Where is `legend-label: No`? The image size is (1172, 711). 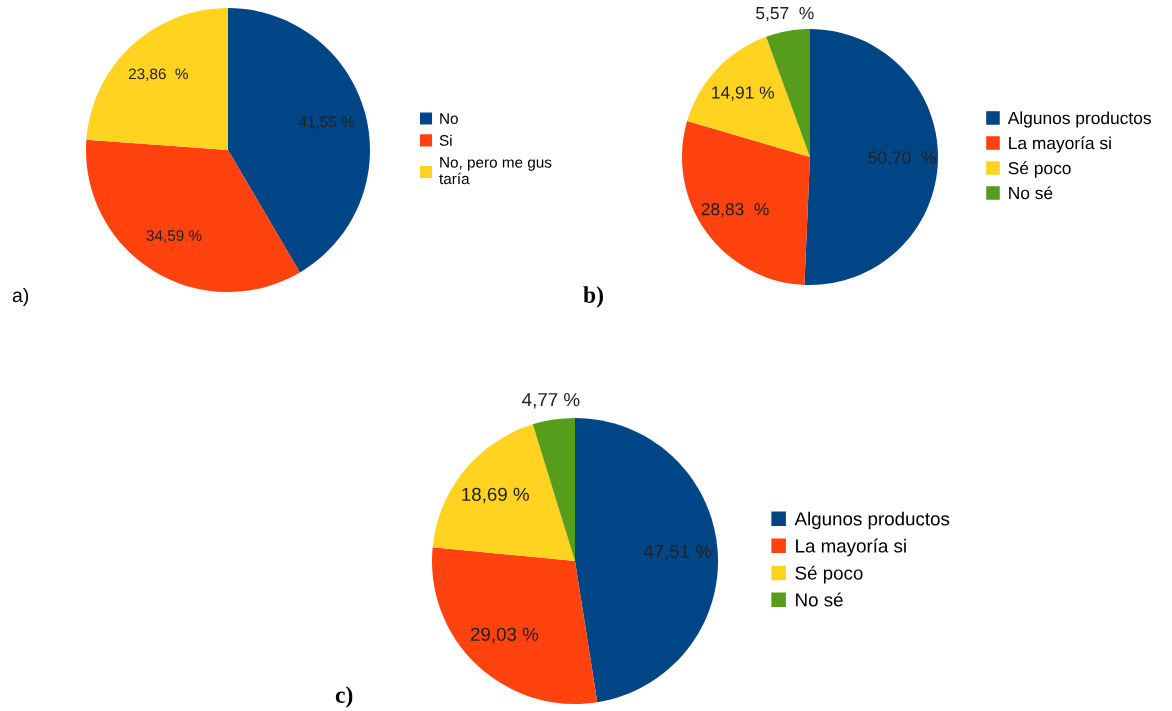
legend-label: No is located at coordinates (449, 118).